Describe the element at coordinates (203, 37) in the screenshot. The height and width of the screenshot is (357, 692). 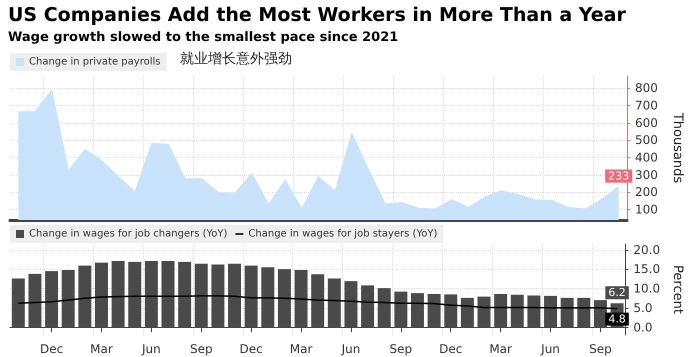
I see `chart-subtitle: Wage growth slowed to the smallest pace since 2021` at that location.